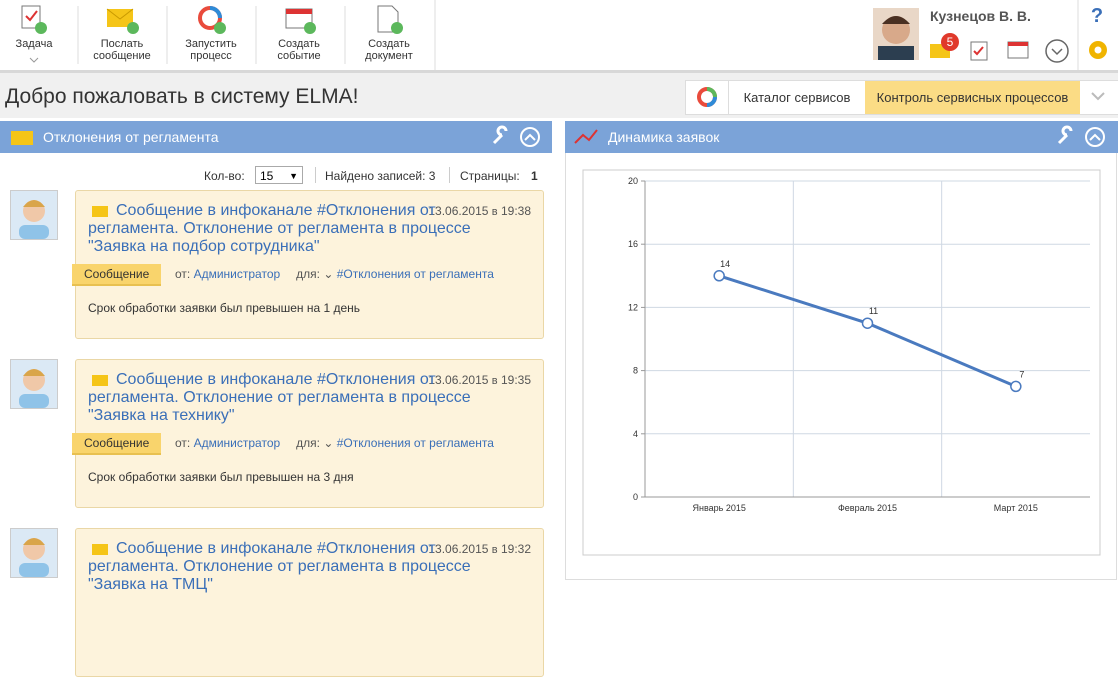 This screenshot has height=677, width=1118. I want to click on message-icon, so click(122, 21).